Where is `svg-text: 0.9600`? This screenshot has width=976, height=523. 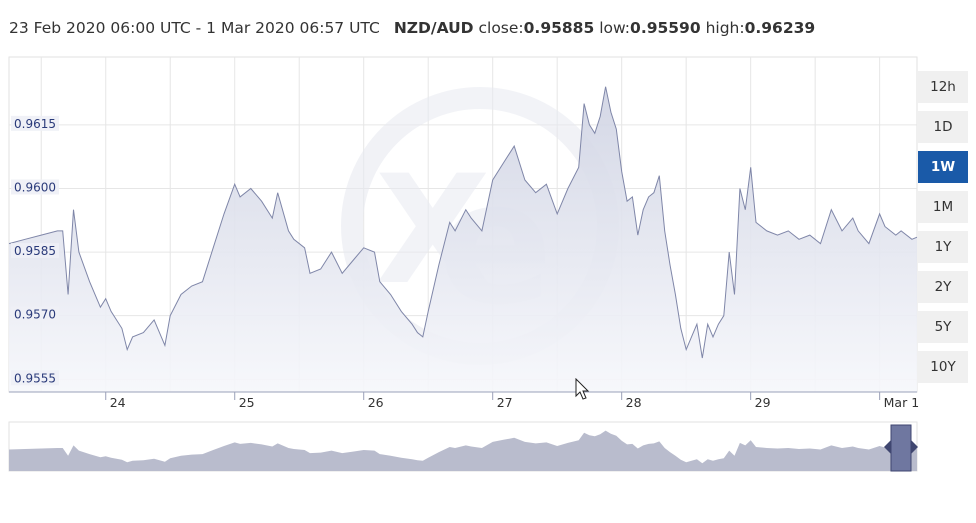
svg-text: 0.9600 is located at coordinates (35, 187).